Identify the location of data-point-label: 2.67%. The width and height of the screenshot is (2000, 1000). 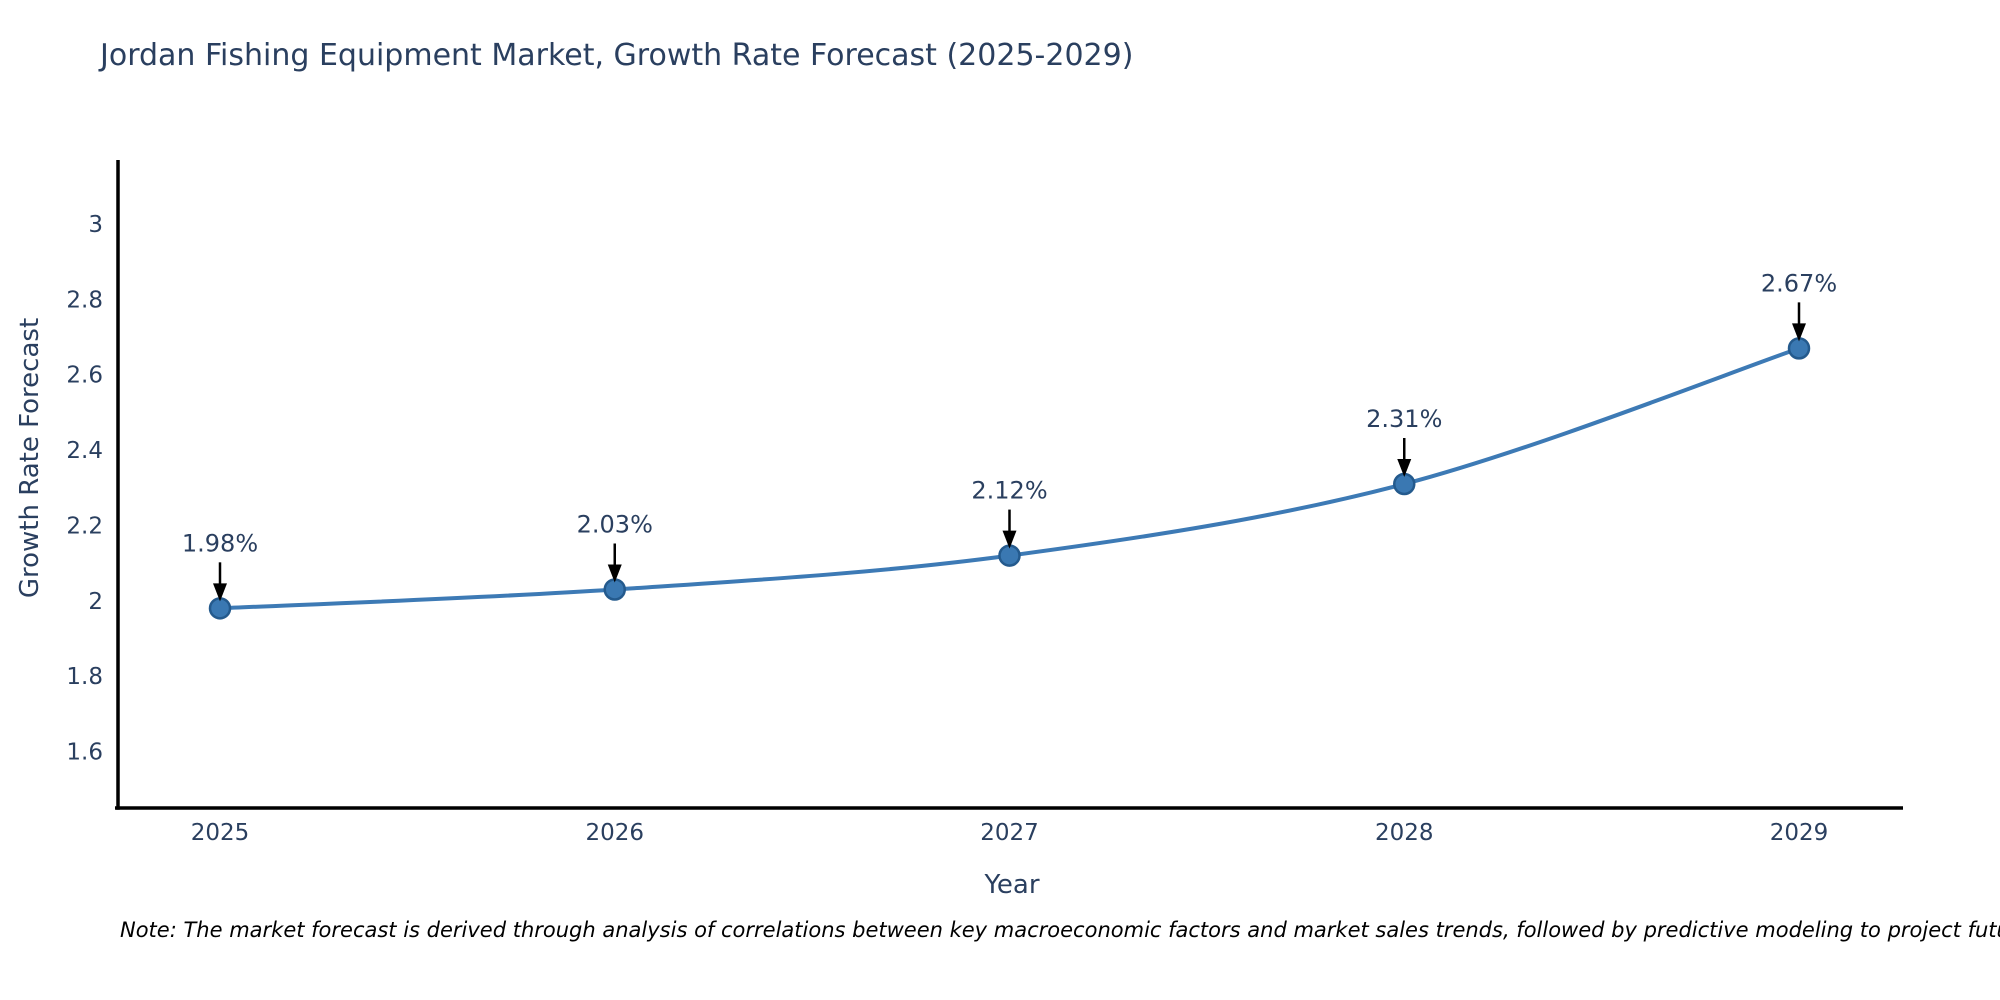
(1799, 283).